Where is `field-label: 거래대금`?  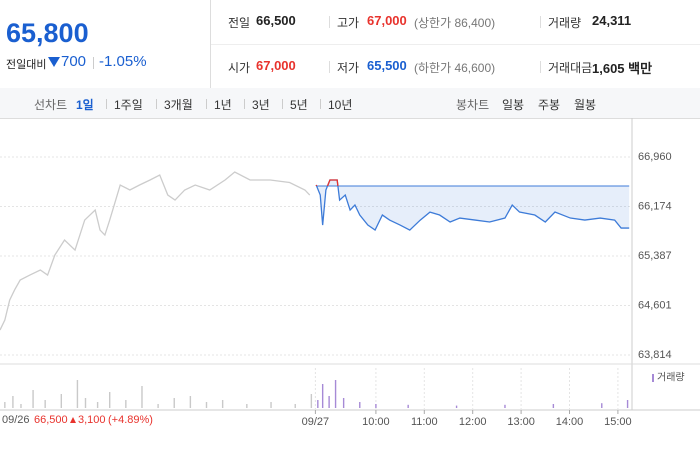
field-label: 거래대금 is located at coordinates (570, 68).